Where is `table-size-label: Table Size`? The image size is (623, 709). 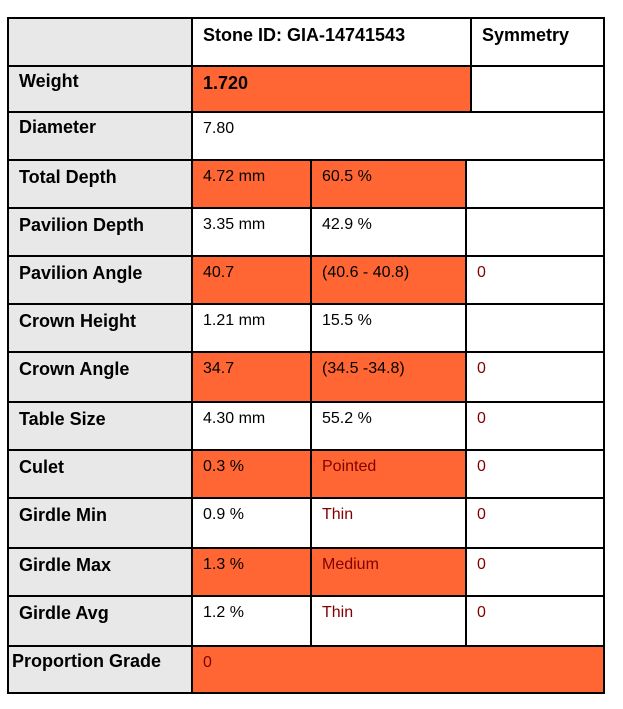 table-size-label: Table Size is located at coordinates (100, 426).